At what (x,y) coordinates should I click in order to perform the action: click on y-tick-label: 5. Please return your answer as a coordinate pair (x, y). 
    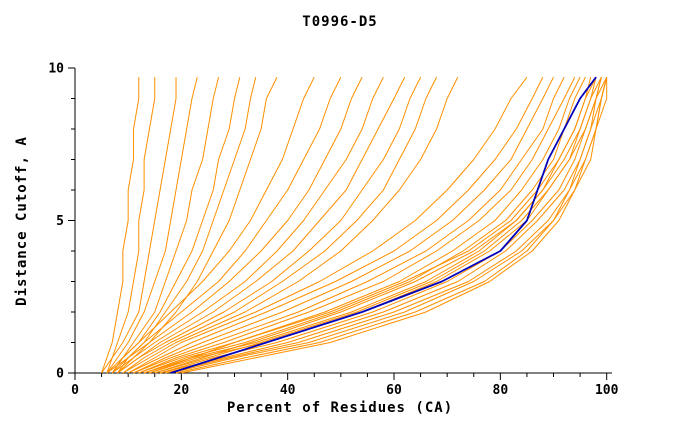
    Looking at the image, I should click on (60, 221).